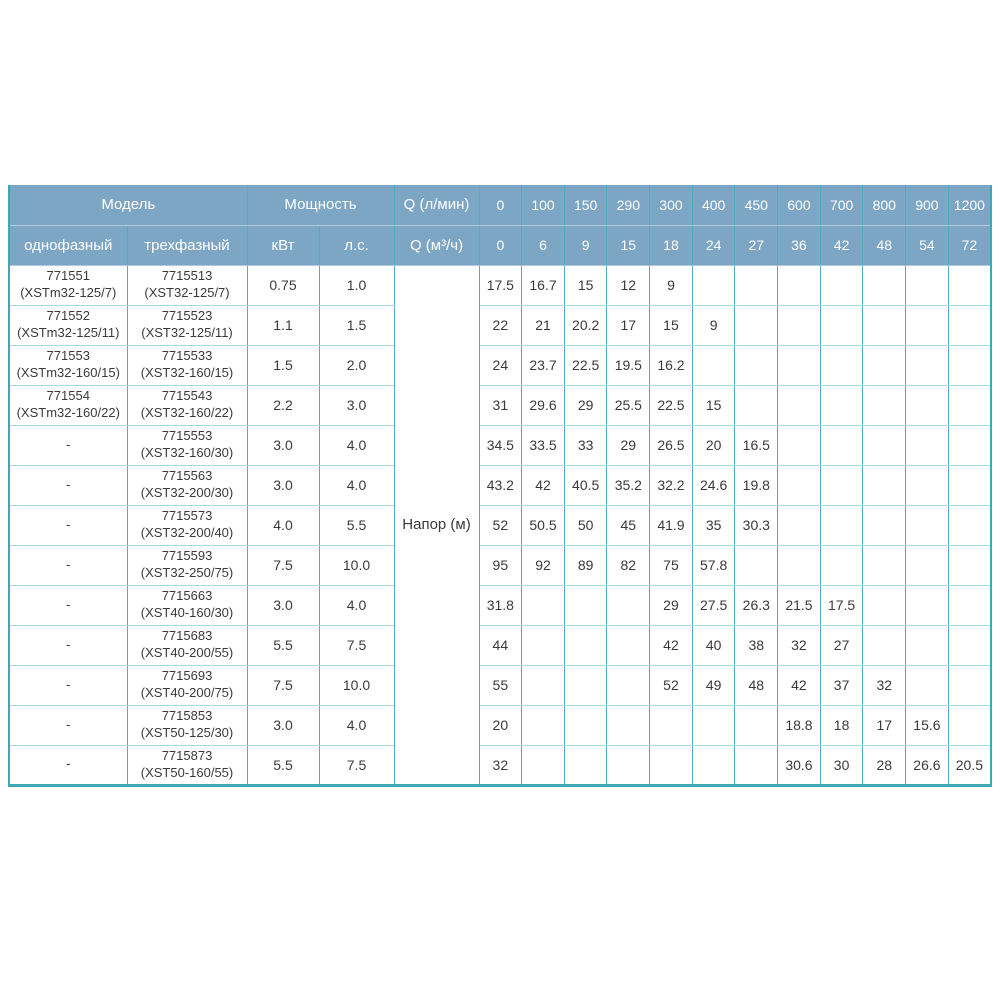 The width and height of the screenshot is (1000, 1000). Describe the element at coordinates (671, 525) in the screenshot. I see `head-value-cell: 41.9` at that location.